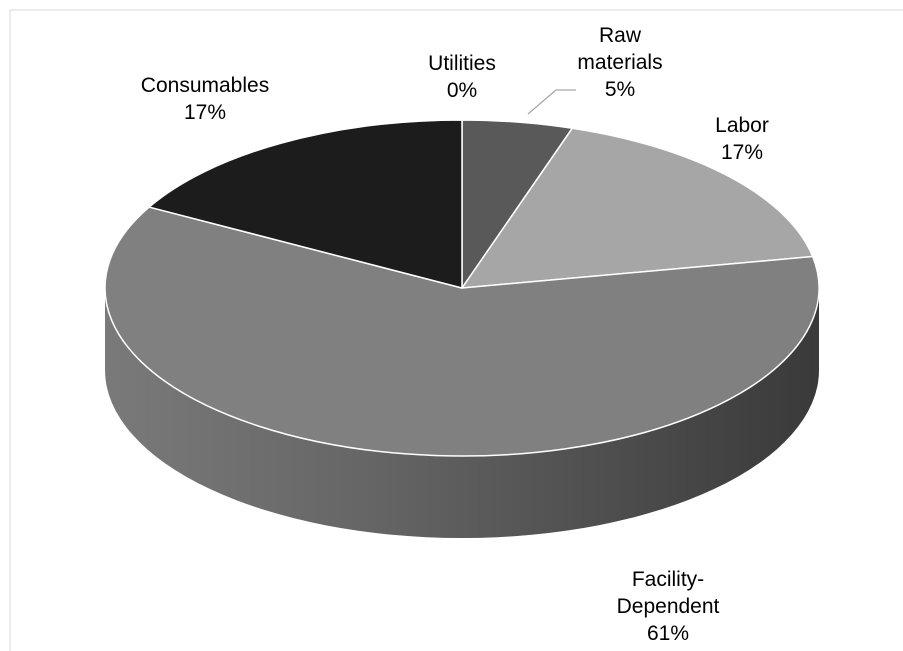  Describe the element at coordinates (205, 99) in the screenshot. I see `data-label: Consumables 17%` at that location.